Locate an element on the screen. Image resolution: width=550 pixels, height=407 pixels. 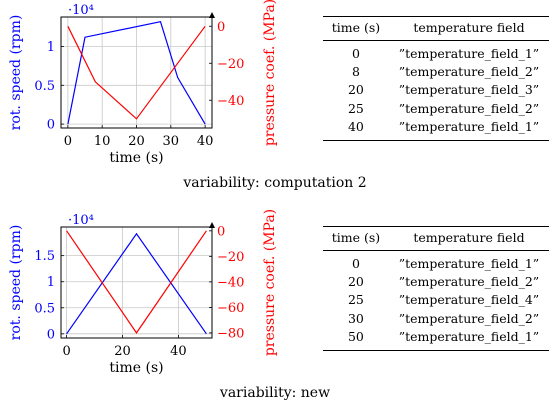
table-row: 50 ”temperature_field_1” is located at coordinates (436, 339).